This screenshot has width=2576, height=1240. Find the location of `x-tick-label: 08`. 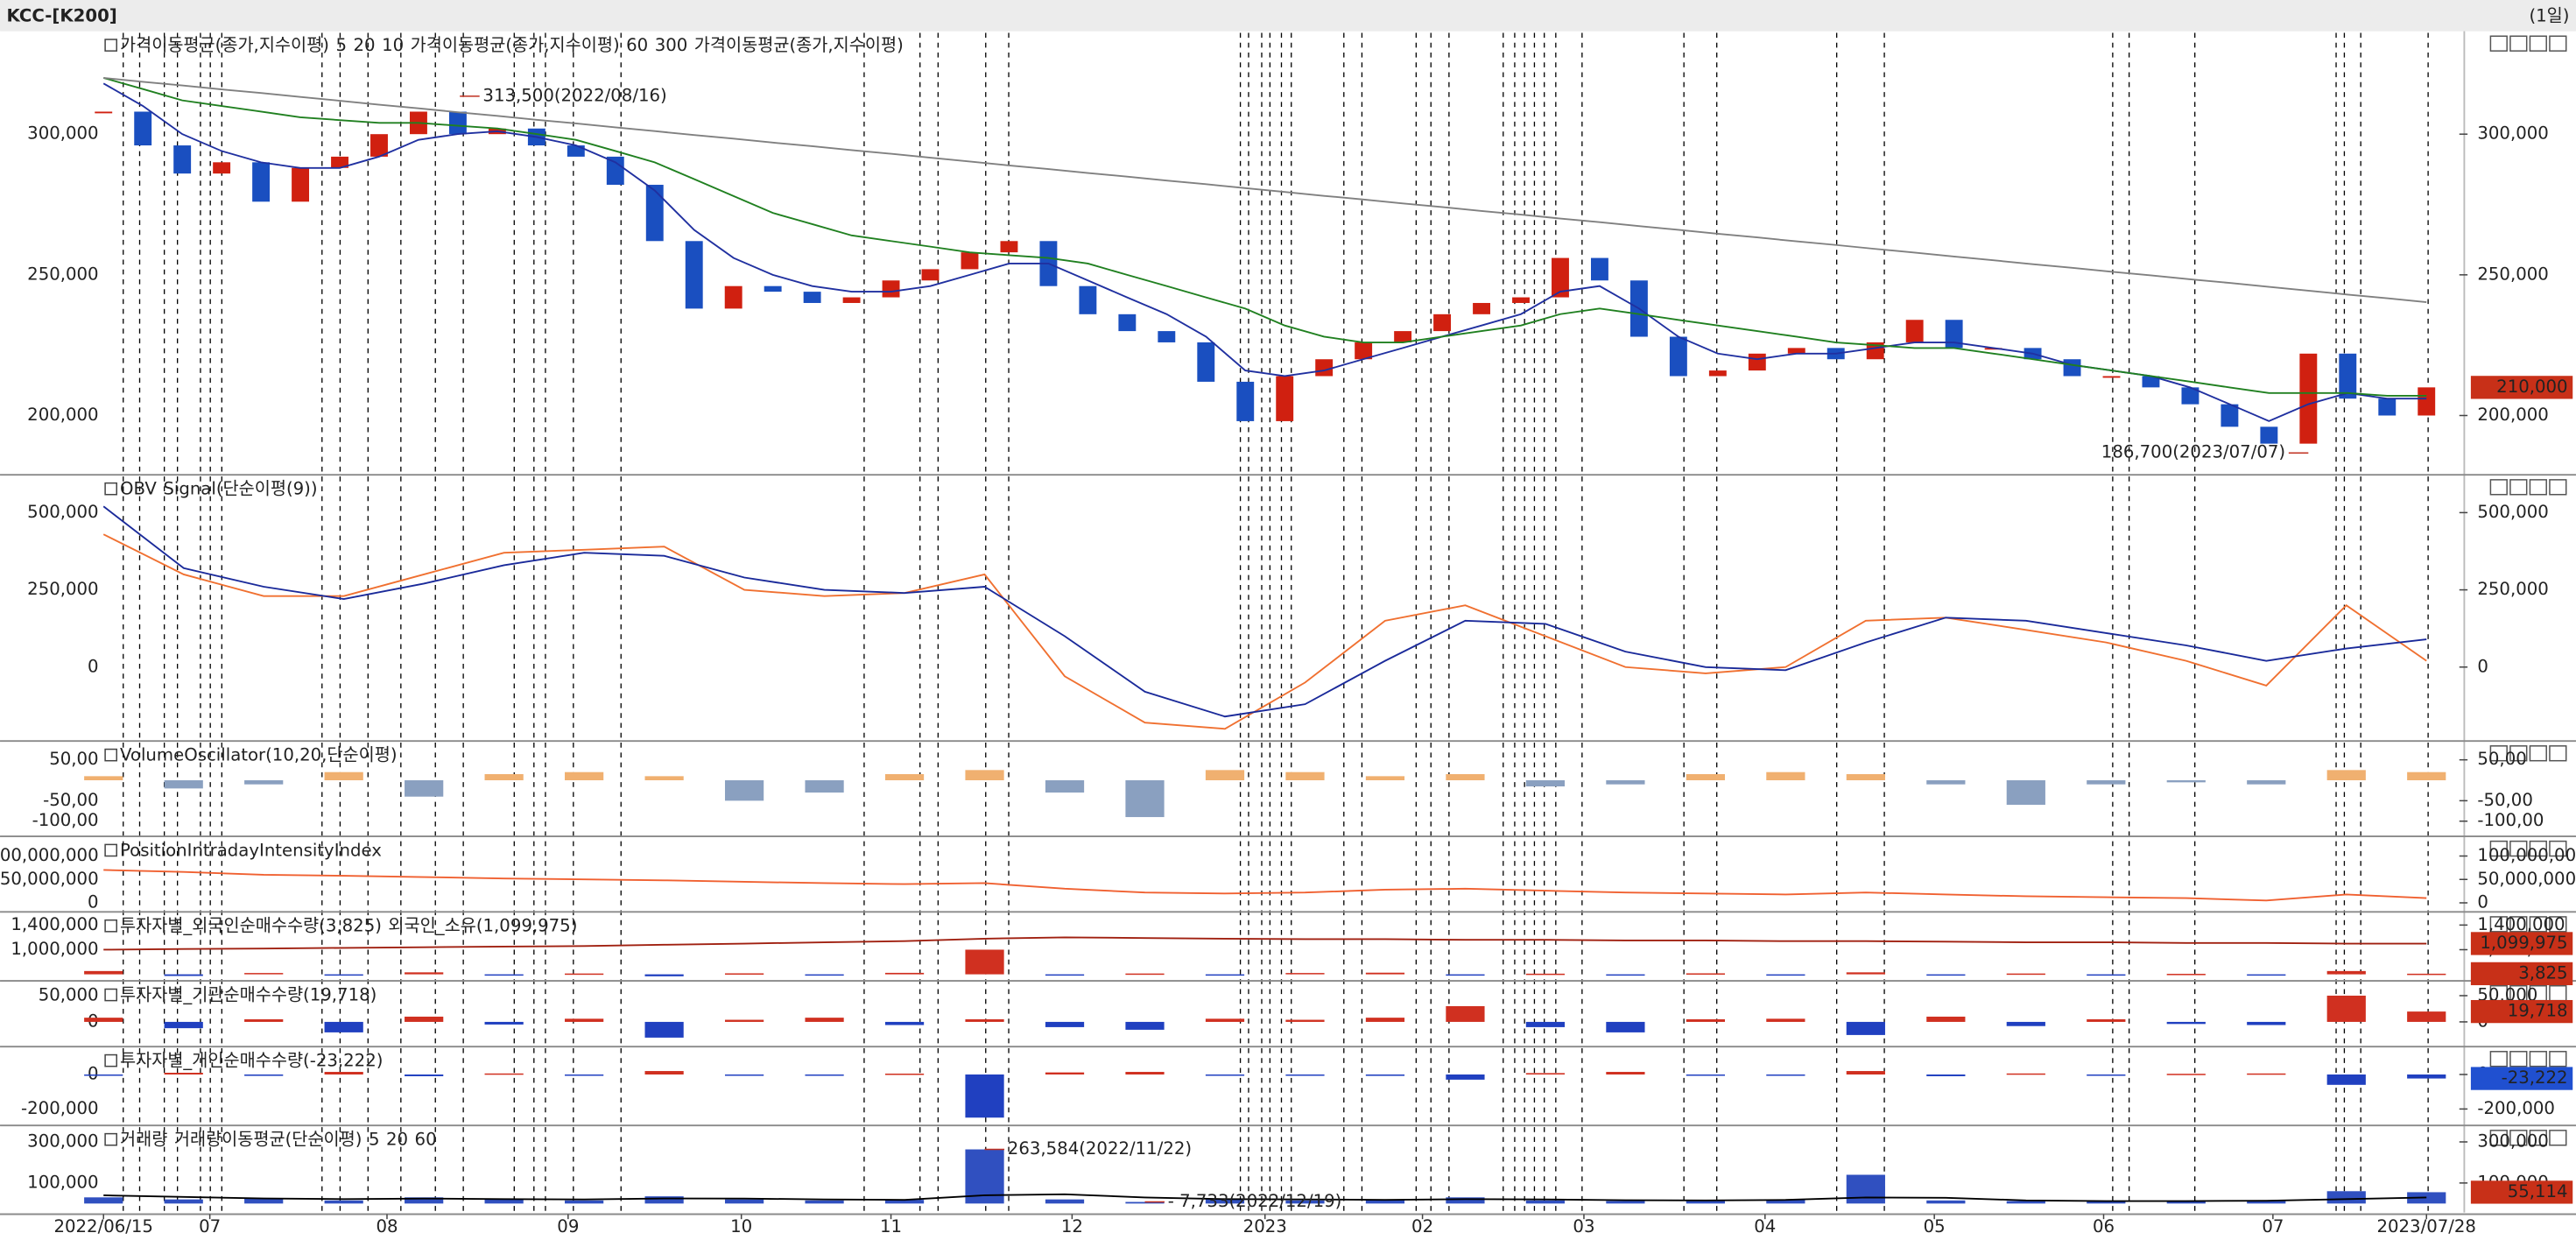

x-tick-label: 08 is located at coordinates (387, 1226).